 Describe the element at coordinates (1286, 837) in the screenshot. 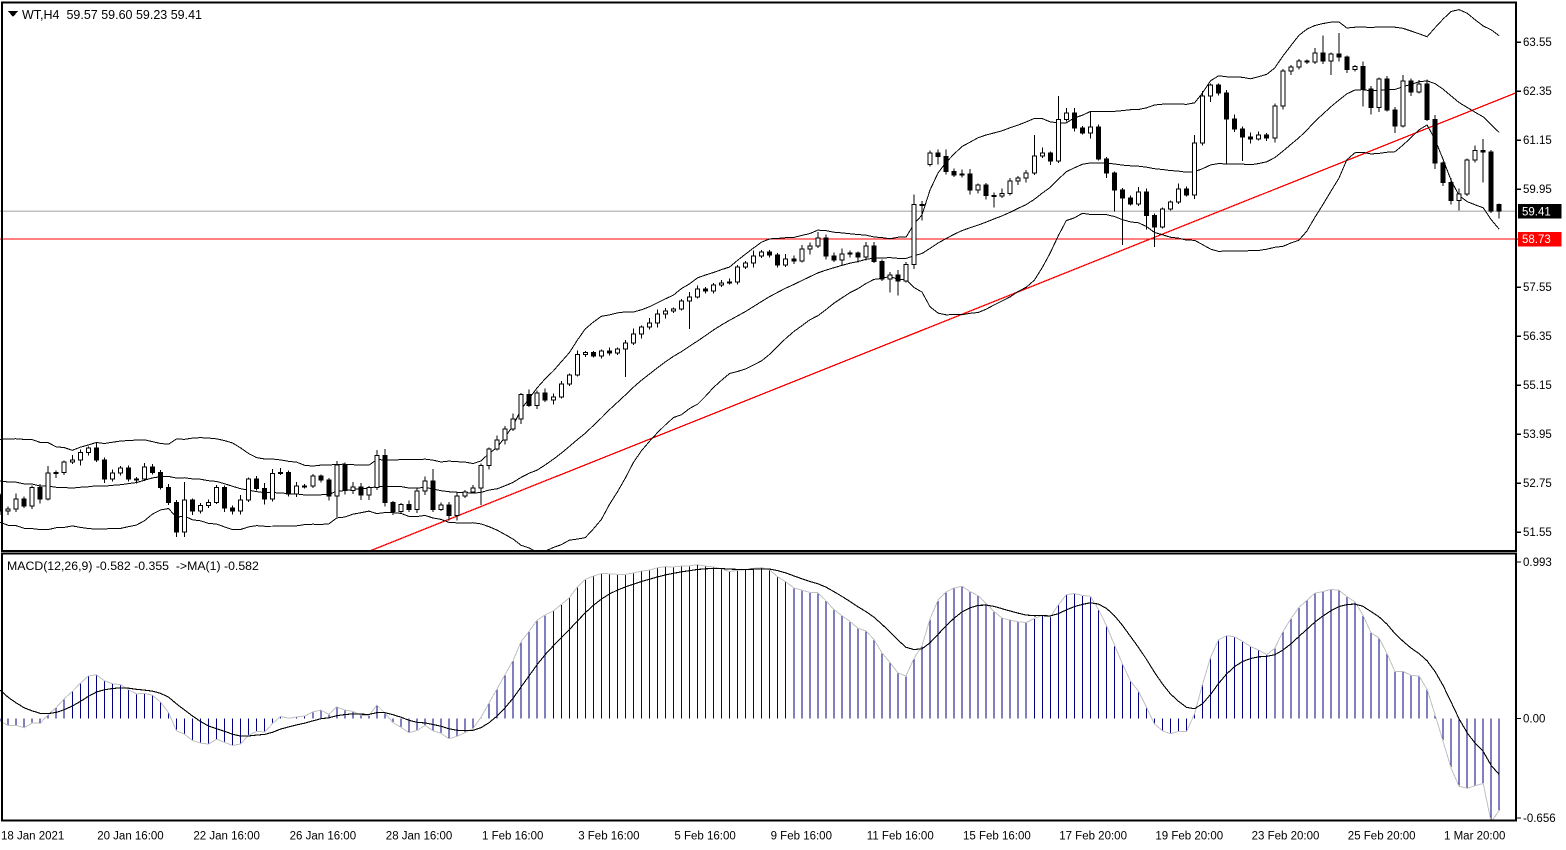

I see `svg-text: 23 Feb 20:00` at that location.